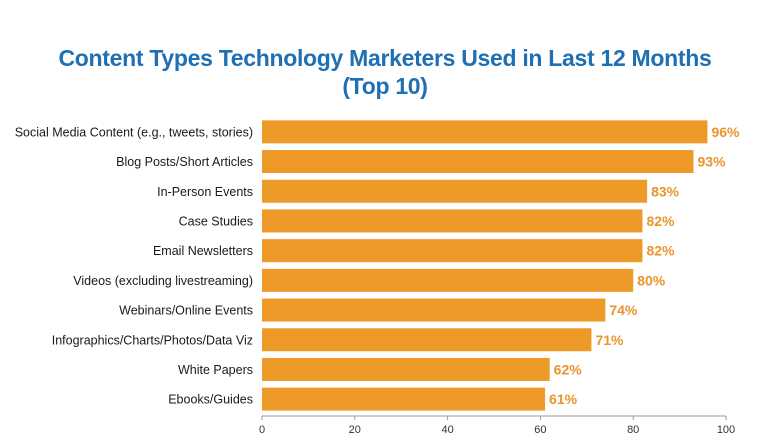 This screenshot has width=770, height=446. Describe the element at coordinates (660, 251) in the screenshot. I see `data-label-4: 82%` at that location.